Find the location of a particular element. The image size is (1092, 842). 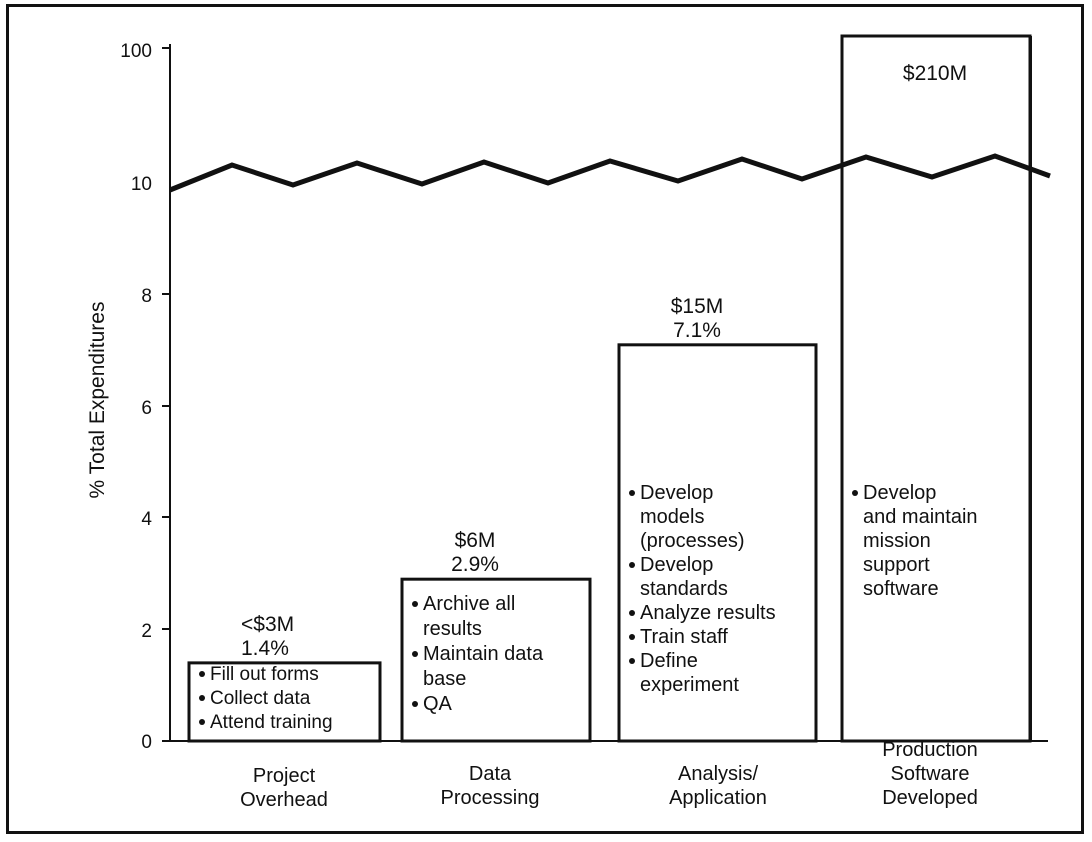

y-tick-4: 4 is located at coordinates (146, 519).